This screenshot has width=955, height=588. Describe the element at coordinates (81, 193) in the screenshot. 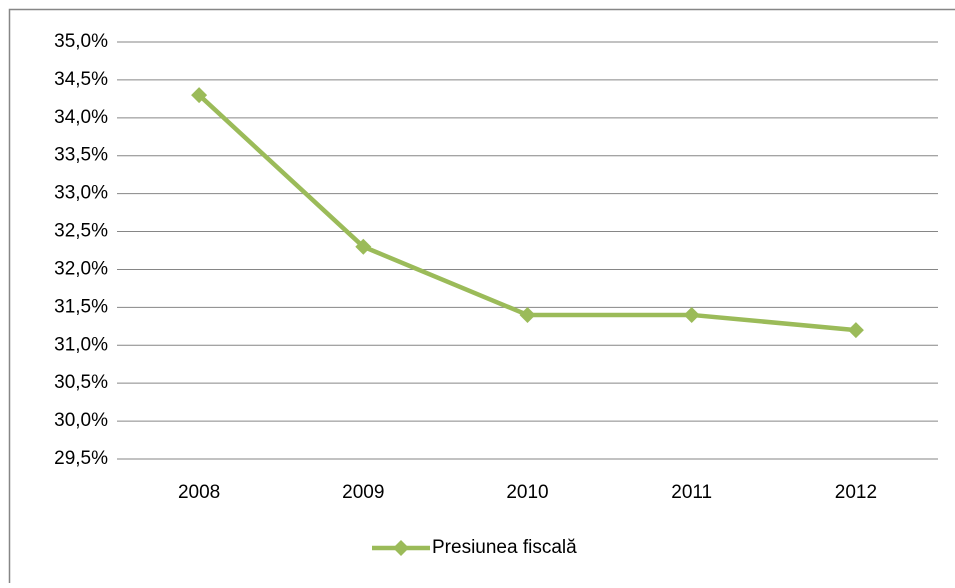

I see `y-tick-label: 33,0%` at that location.